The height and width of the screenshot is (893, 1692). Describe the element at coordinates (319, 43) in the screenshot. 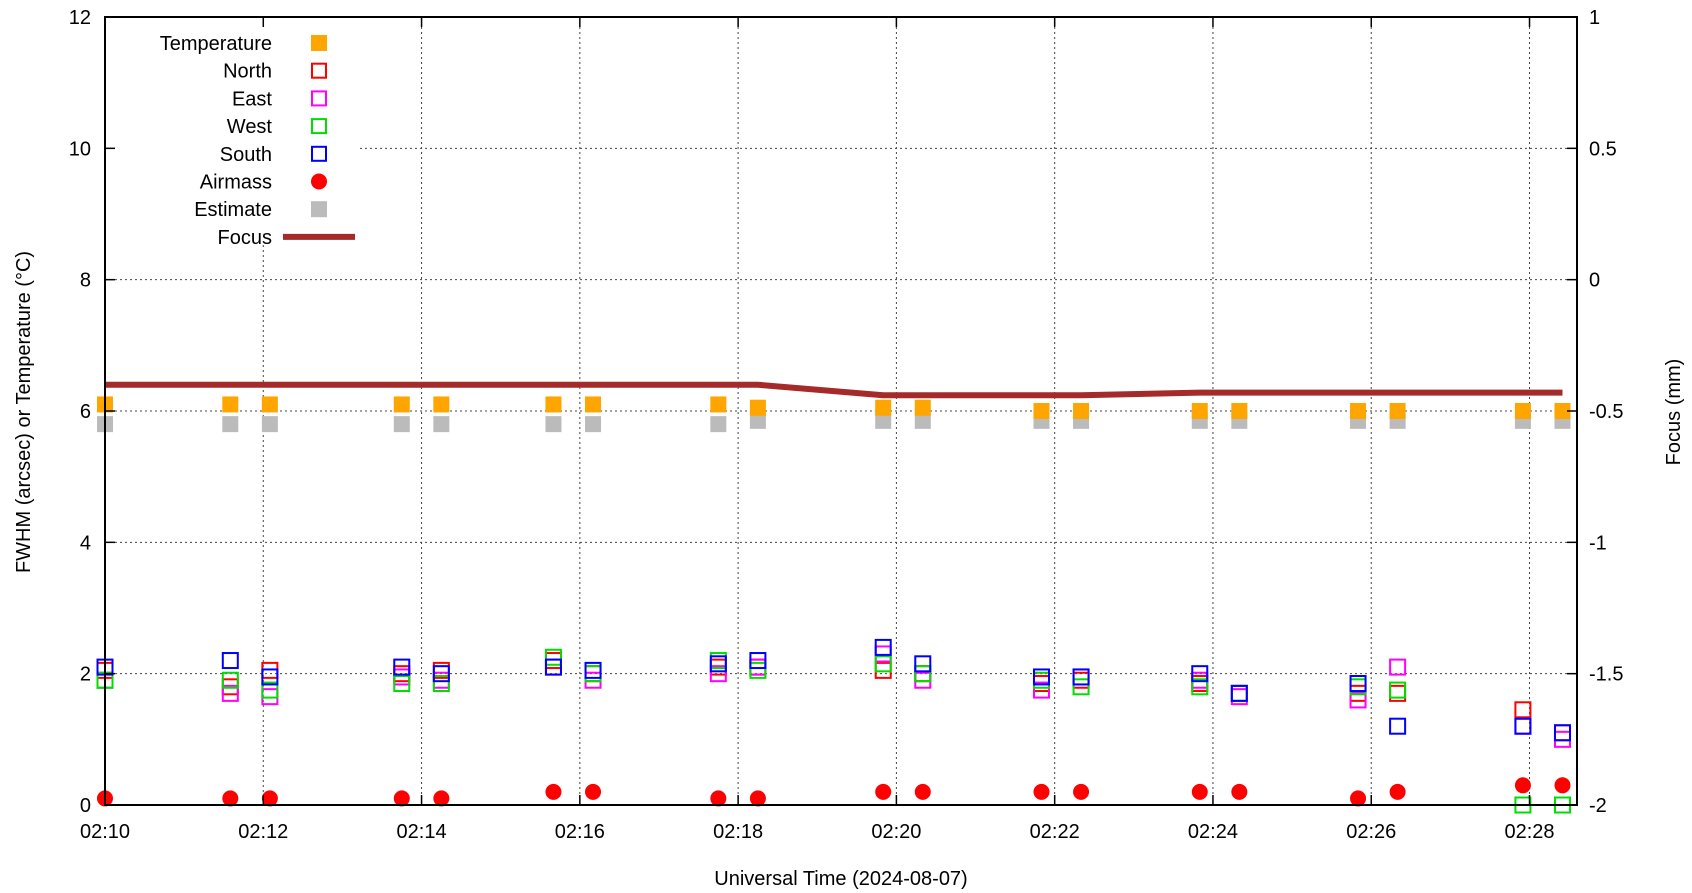

I see `legend-swatch-temperature` at that location.